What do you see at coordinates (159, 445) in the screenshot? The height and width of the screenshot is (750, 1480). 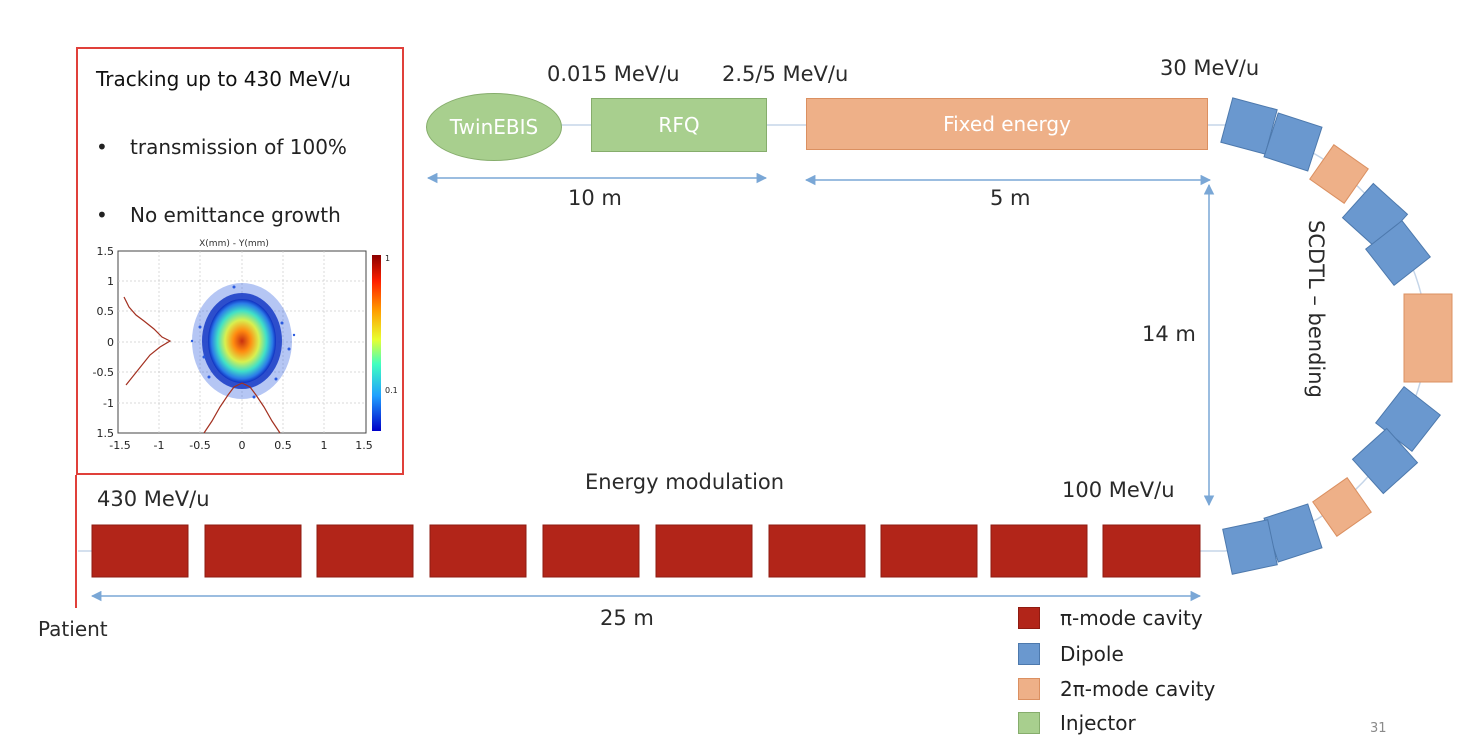 I see `x-tick: -1` at bounding box center [159, 445].